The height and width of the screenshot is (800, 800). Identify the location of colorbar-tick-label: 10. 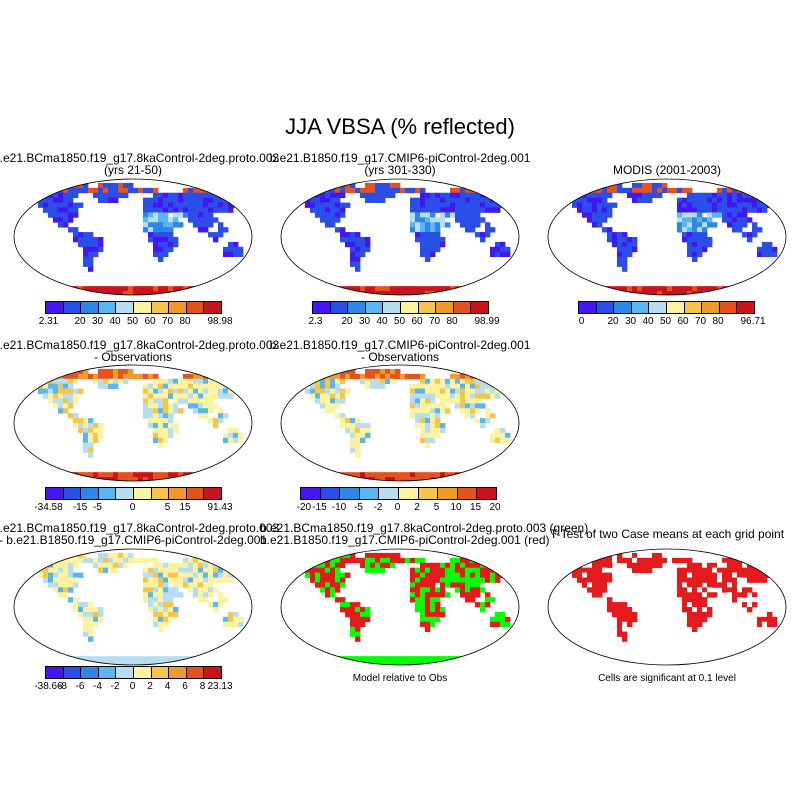
(456, 507).